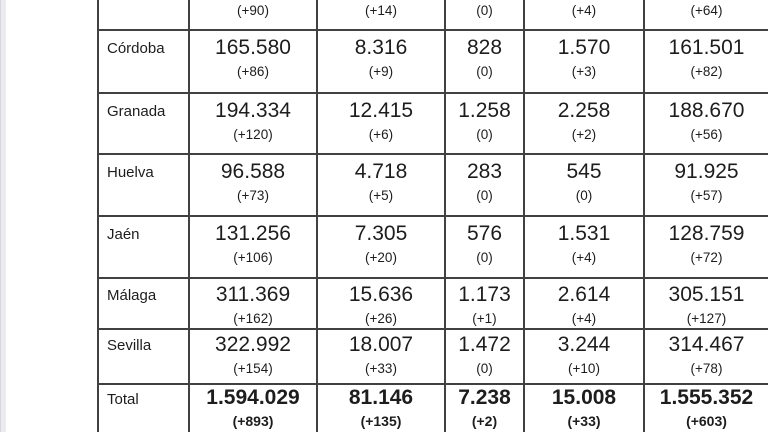 Image resolution: width=768 pixels, height=432 pixels. Describe the element at coordinates (143, 356) in the screenshot. I see `province-name-cell: Sevilla` at that location.